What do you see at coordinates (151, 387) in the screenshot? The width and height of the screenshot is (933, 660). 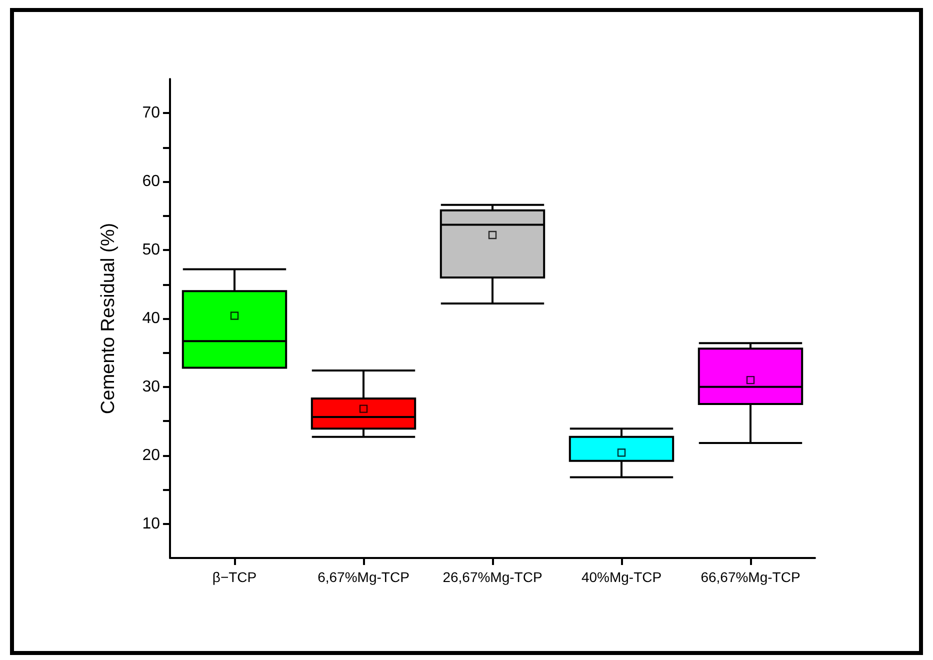 I see `y-tick-label: 30` at bounding box center [151, 387].